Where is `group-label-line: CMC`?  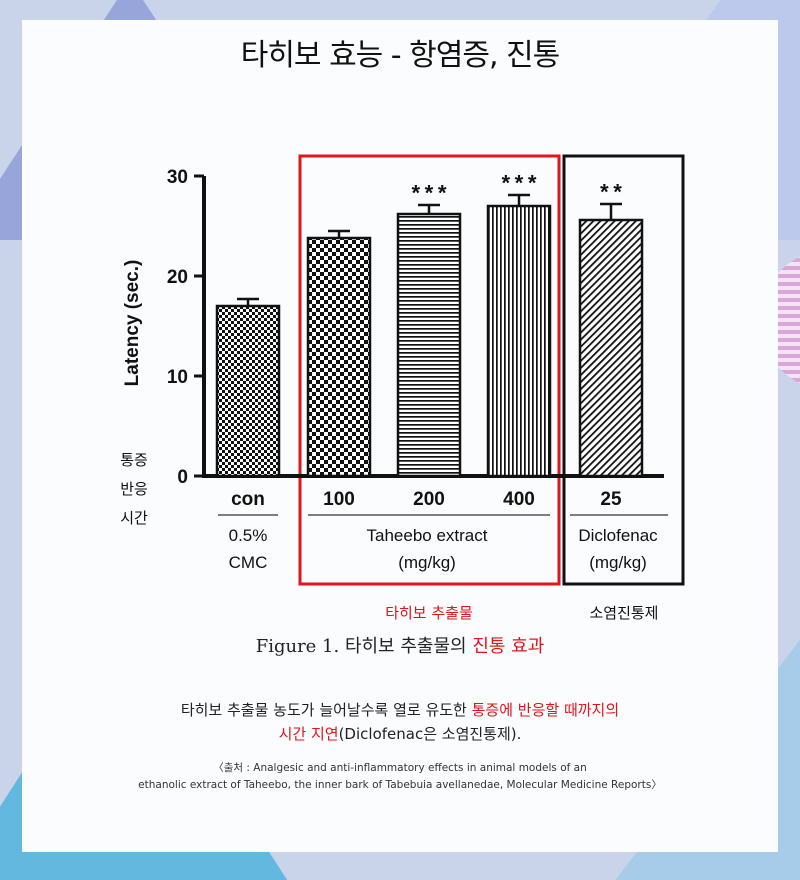
group-label-line: CMC is located at coordinates (248, 562).